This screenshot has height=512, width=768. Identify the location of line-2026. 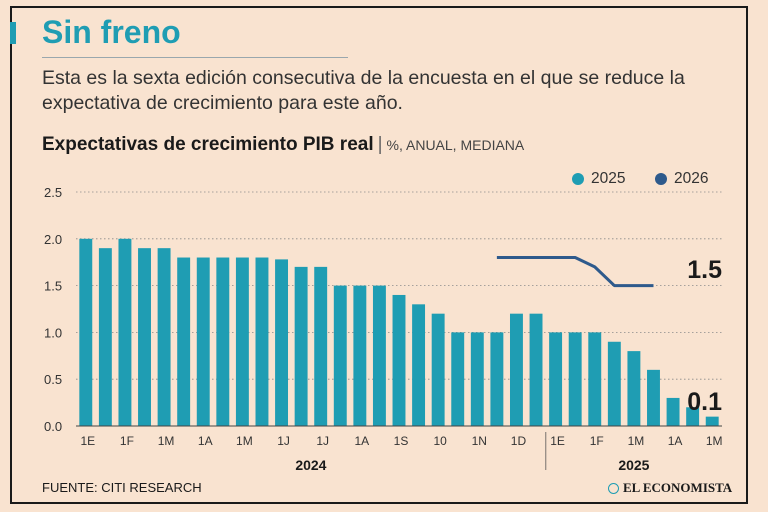
(575, 272).